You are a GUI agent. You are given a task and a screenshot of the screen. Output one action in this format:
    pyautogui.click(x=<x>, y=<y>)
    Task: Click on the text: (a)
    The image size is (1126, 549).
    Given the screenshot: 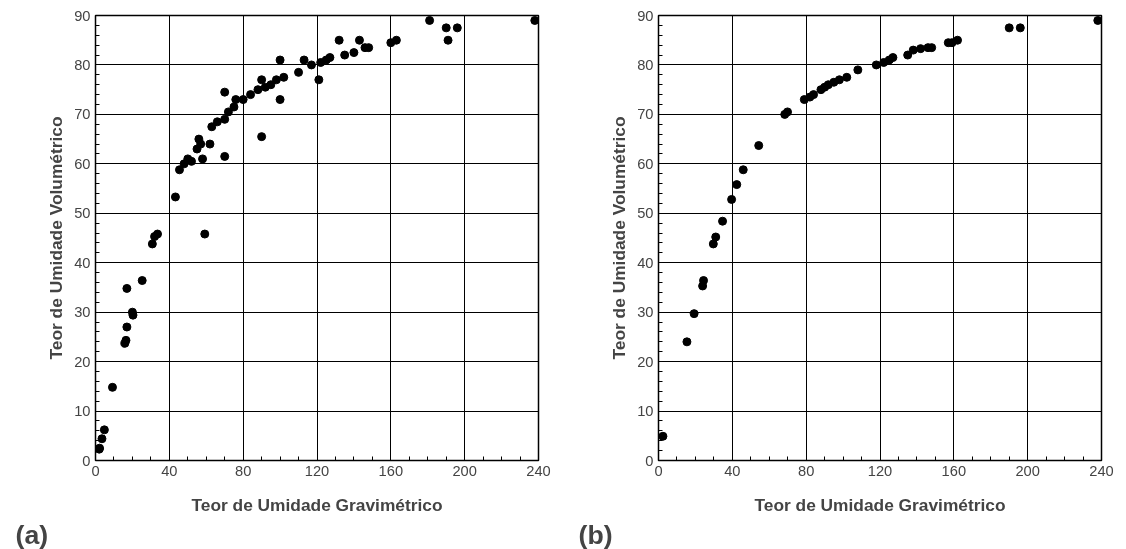 What is the action you would take?
    pyautogui.click(x=32, y=534)
    